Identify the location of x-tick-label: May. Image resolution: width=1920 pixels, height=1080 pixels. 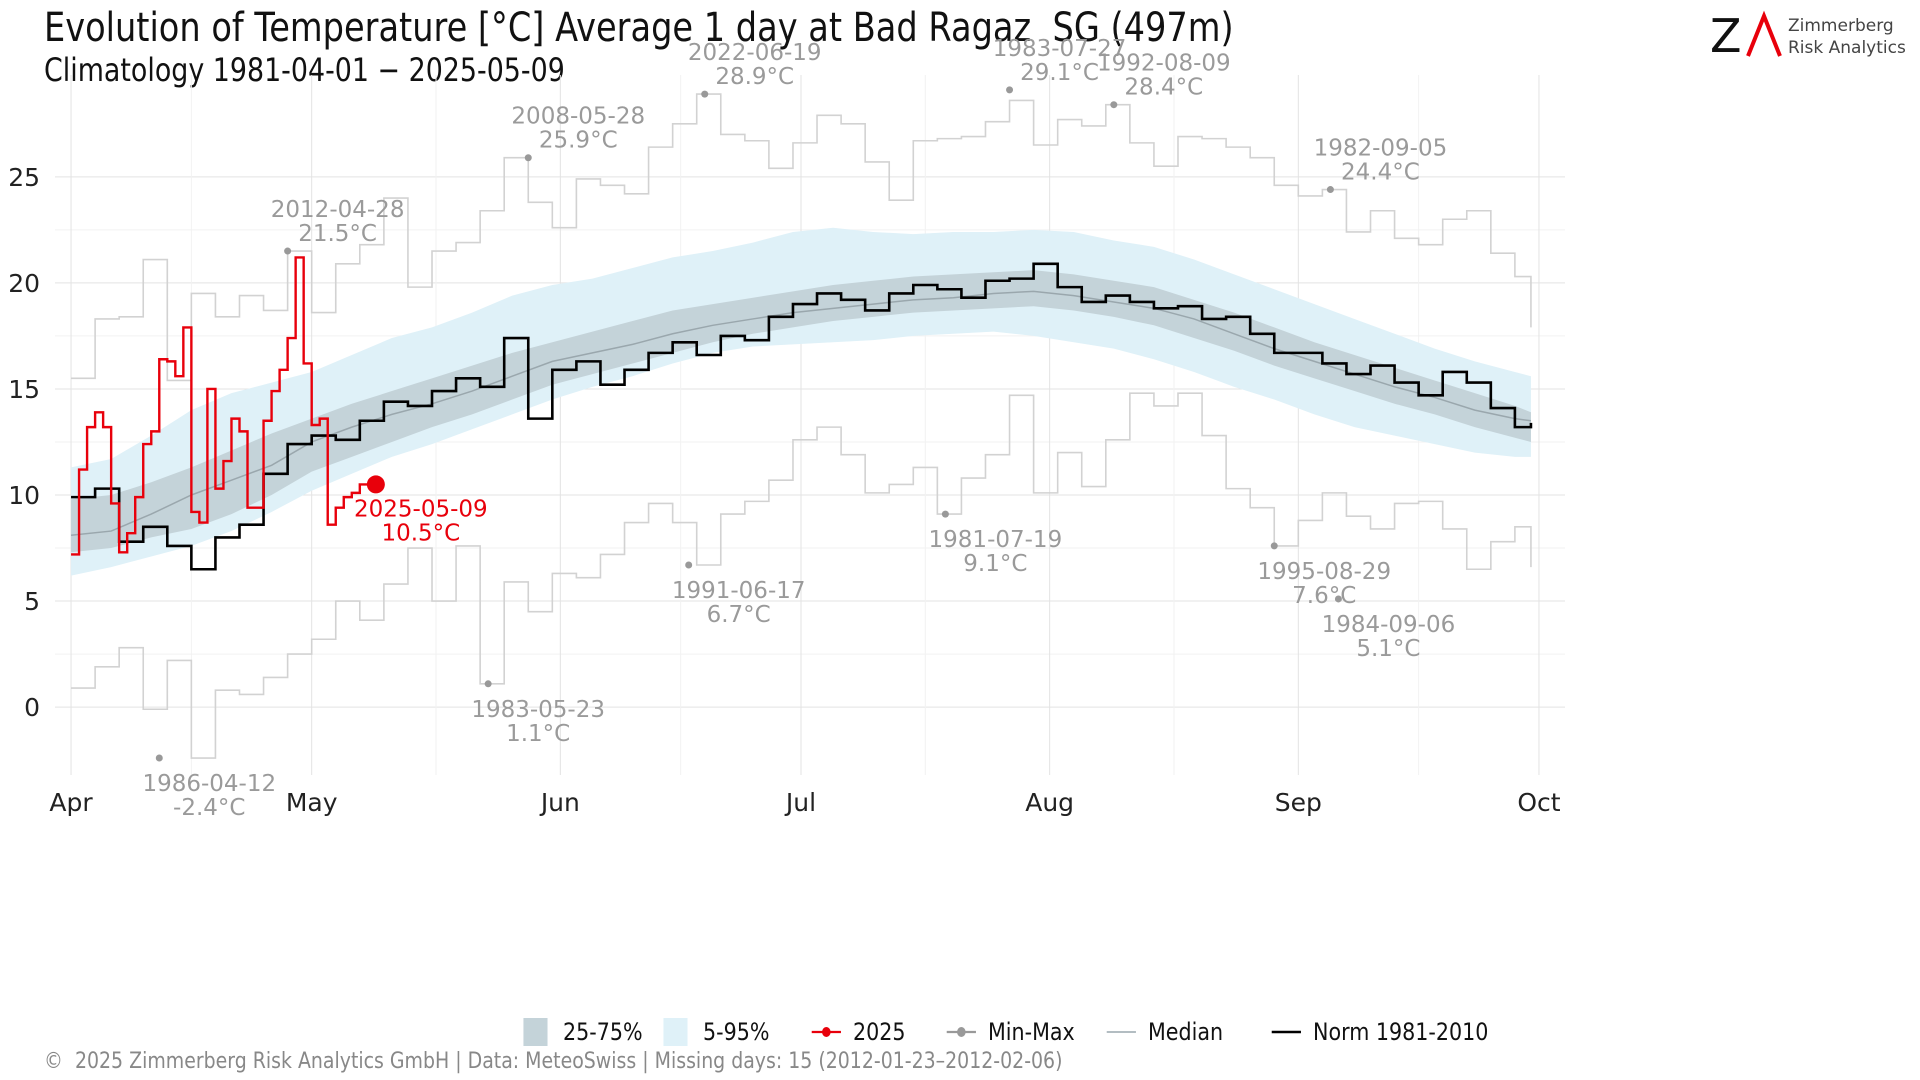
(312, 802).